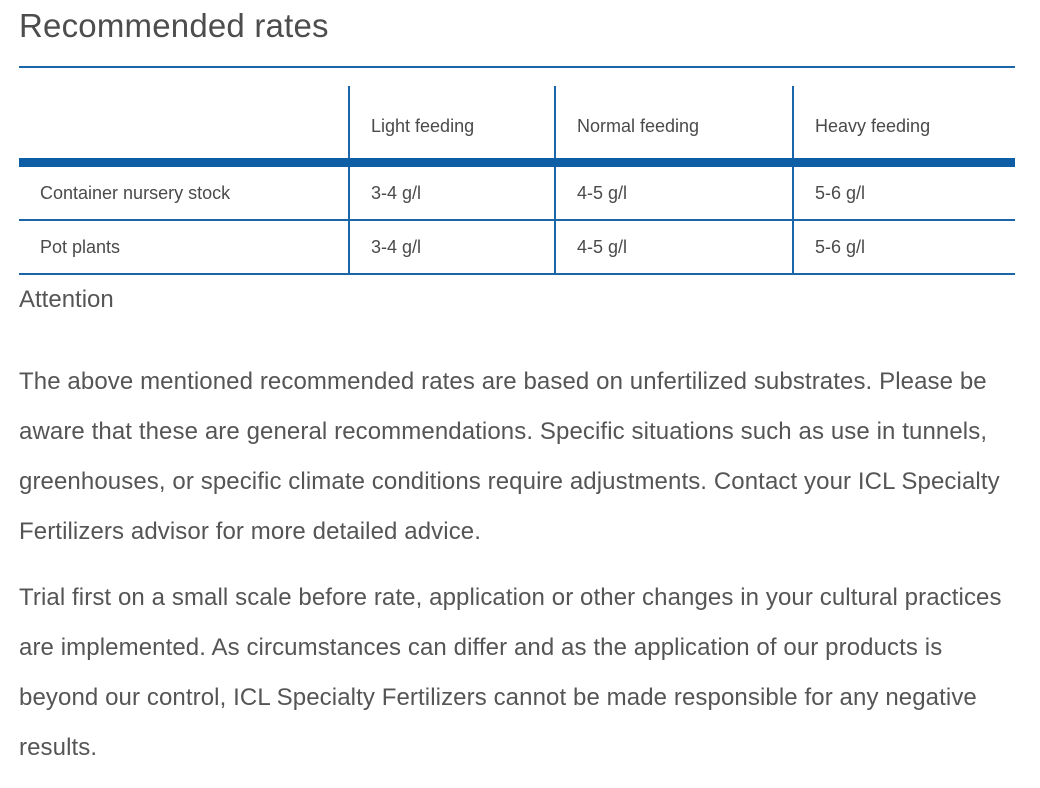  Describe the element at coordinates (174, 25) in the screenshot. I see `page-title: Recommended rates` at that location.